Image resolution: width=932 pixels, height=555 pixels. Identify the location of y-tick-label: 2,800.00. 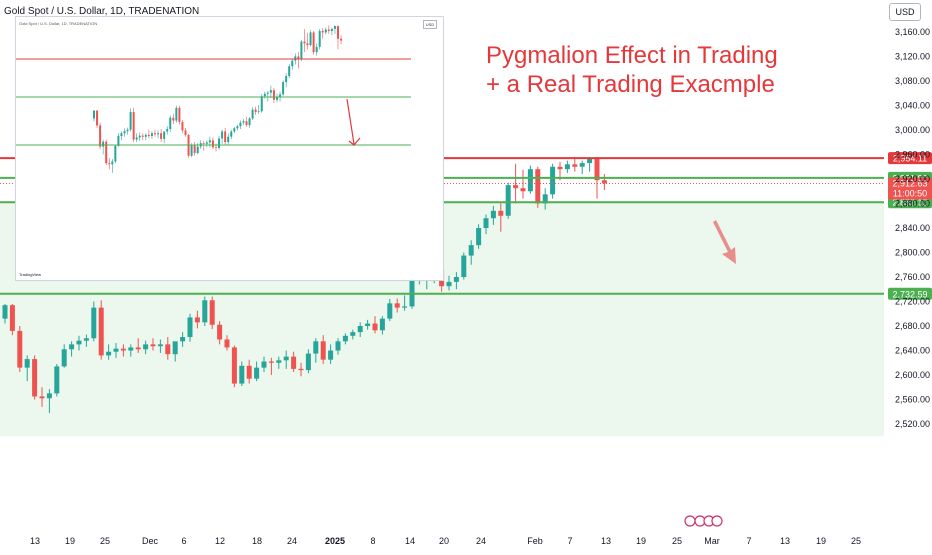
(912, 253).